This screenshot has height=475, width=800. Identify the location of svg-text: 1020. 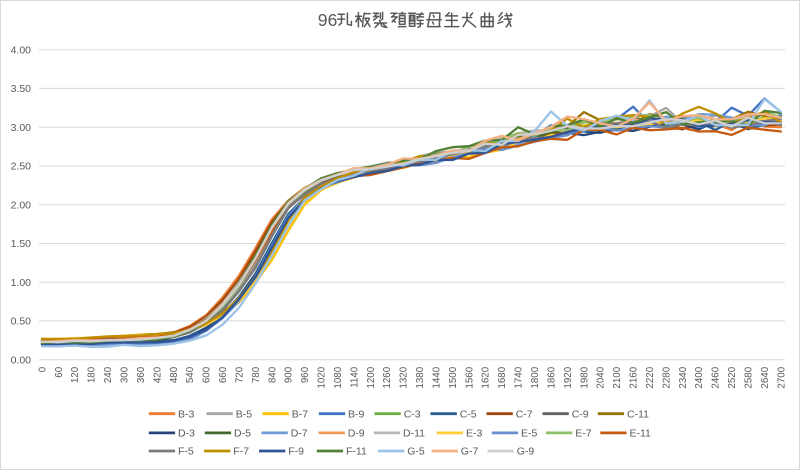
(322, 377).